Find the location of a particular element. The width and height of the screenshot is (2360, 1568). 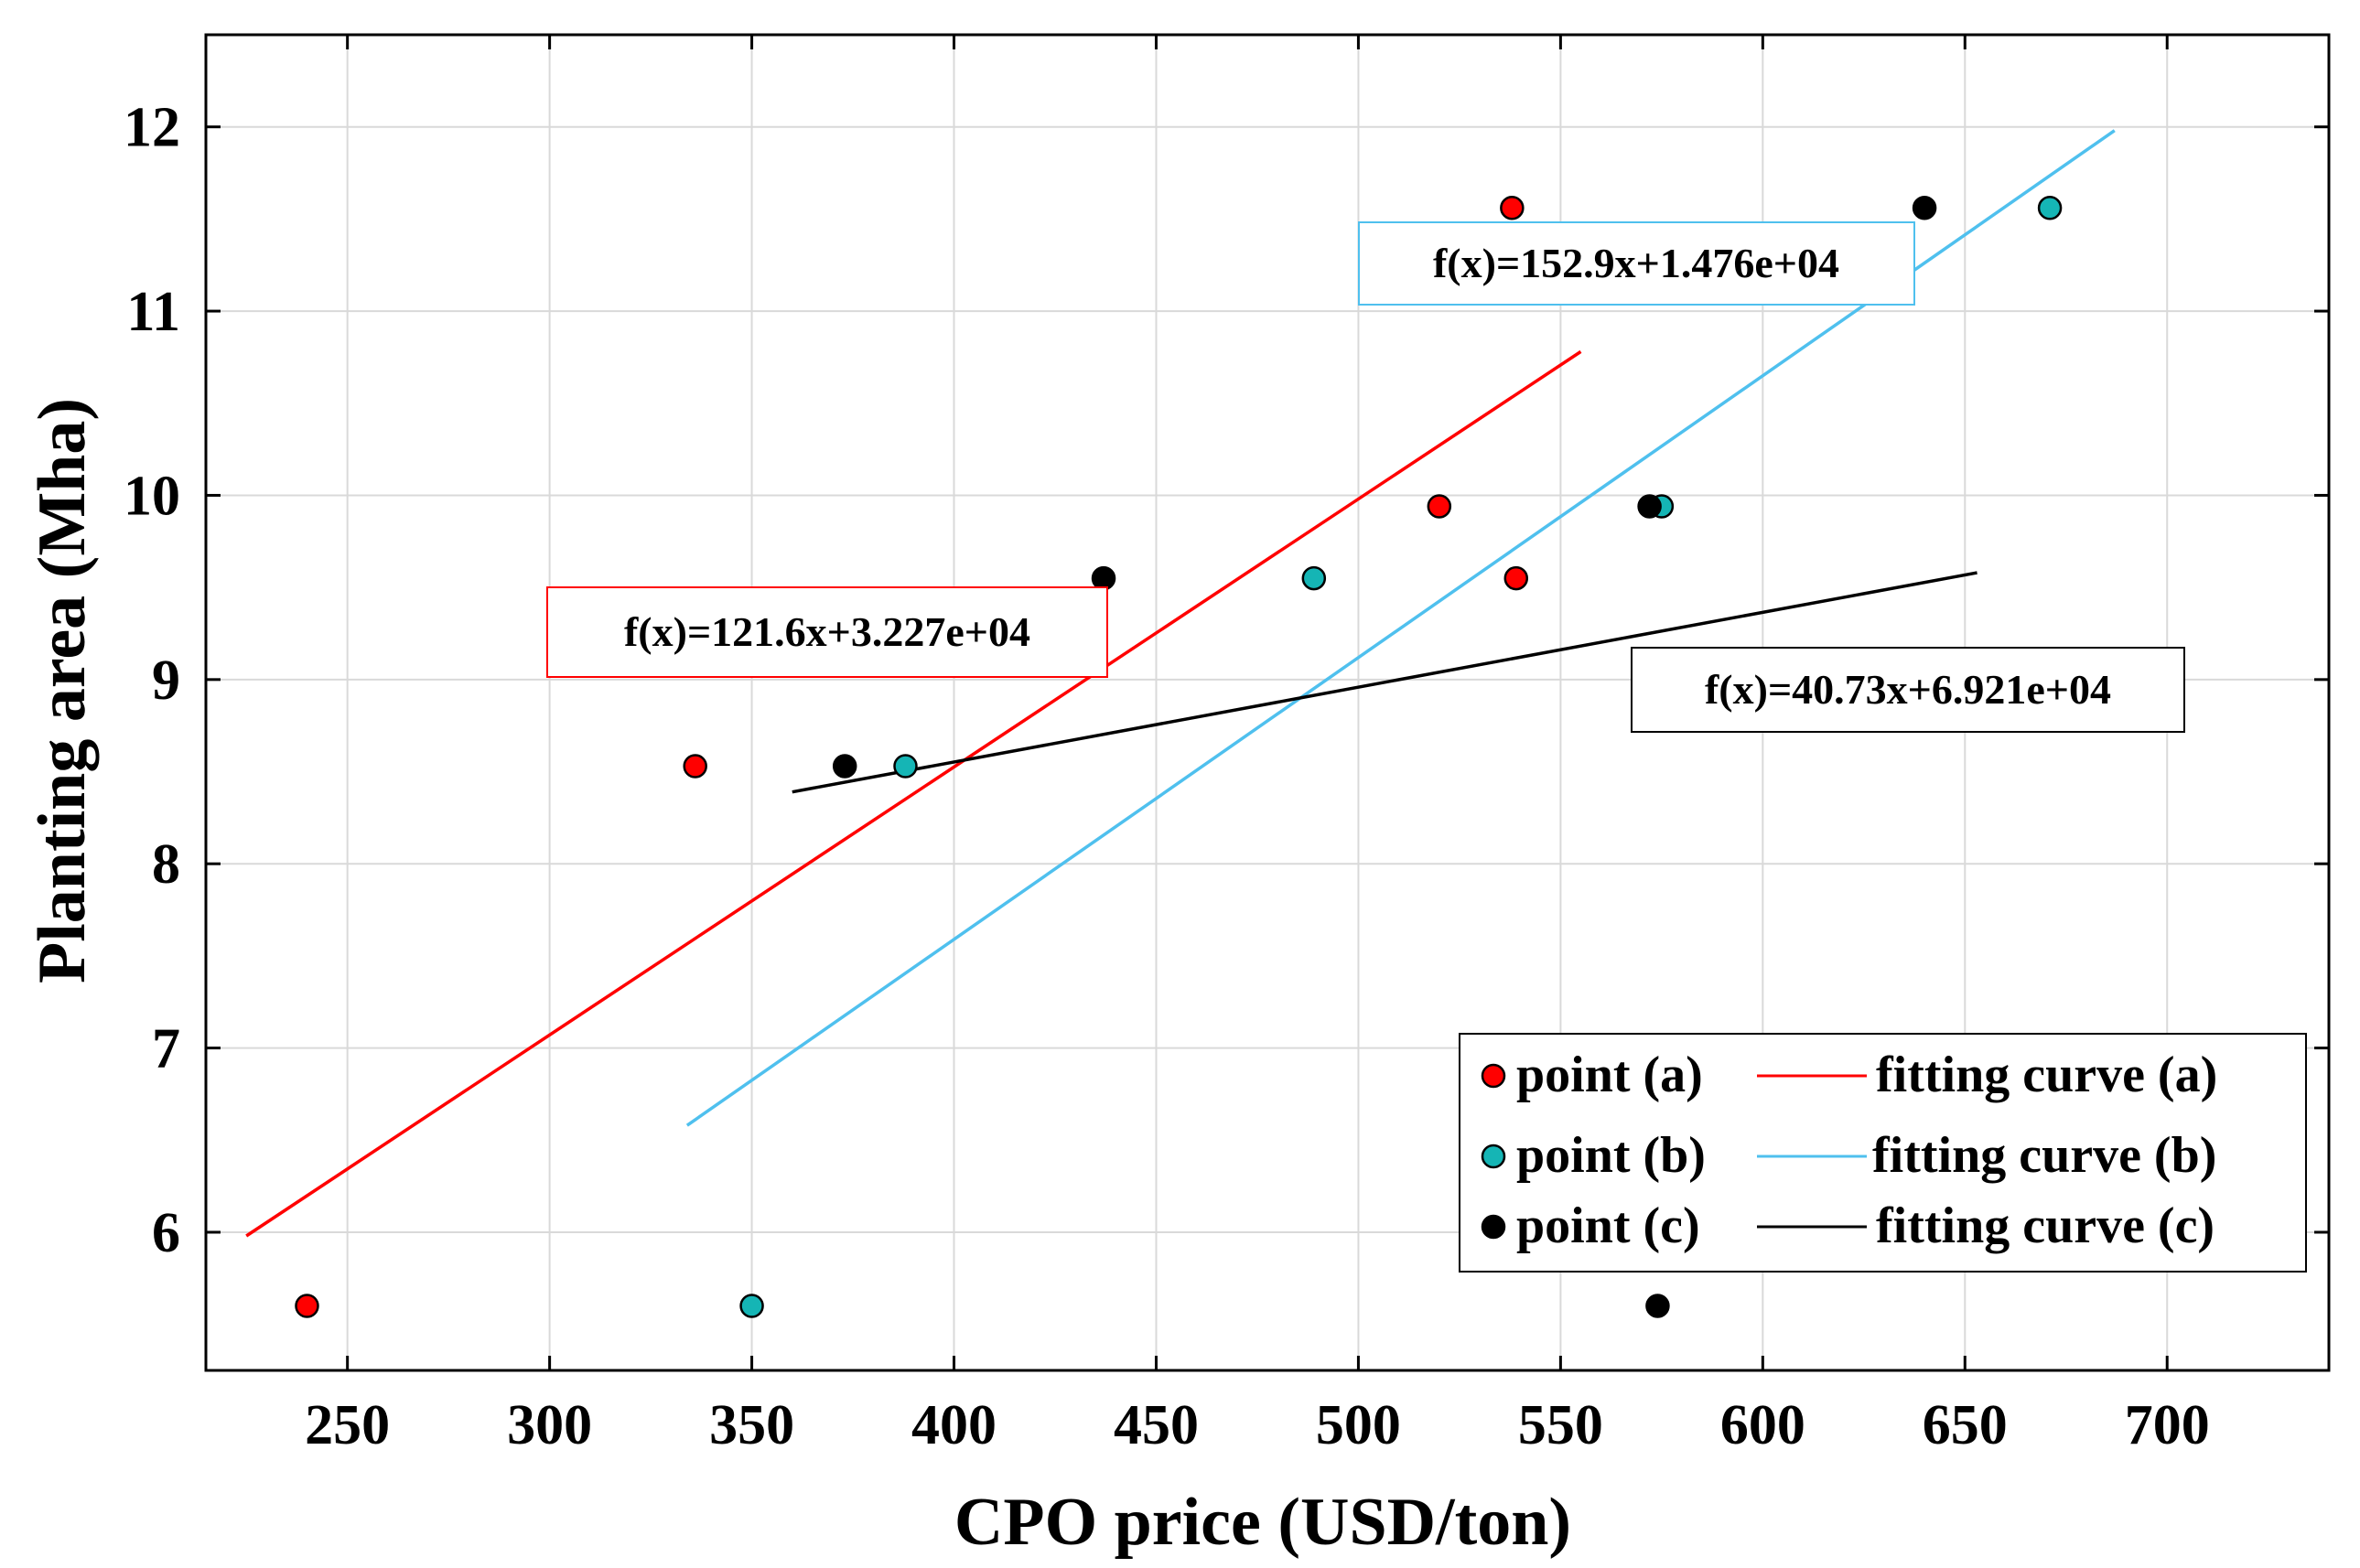

y-tick-label-9: 9 is located at coordinates (166, 681).